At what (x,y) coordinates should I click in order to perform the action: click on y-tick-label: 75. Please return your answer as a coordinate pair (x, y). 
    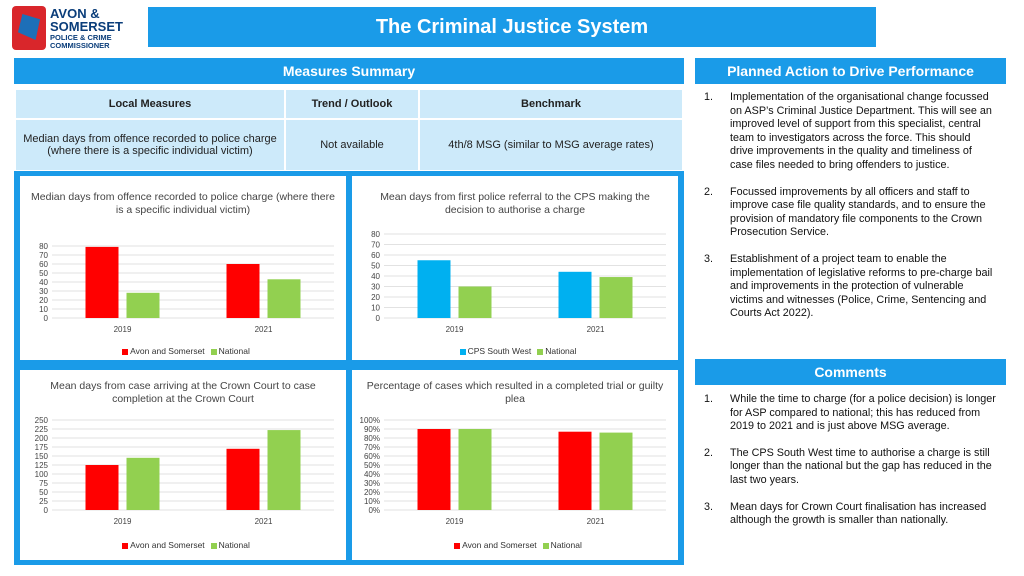
    Looking at the image, I should click on (43, 483).